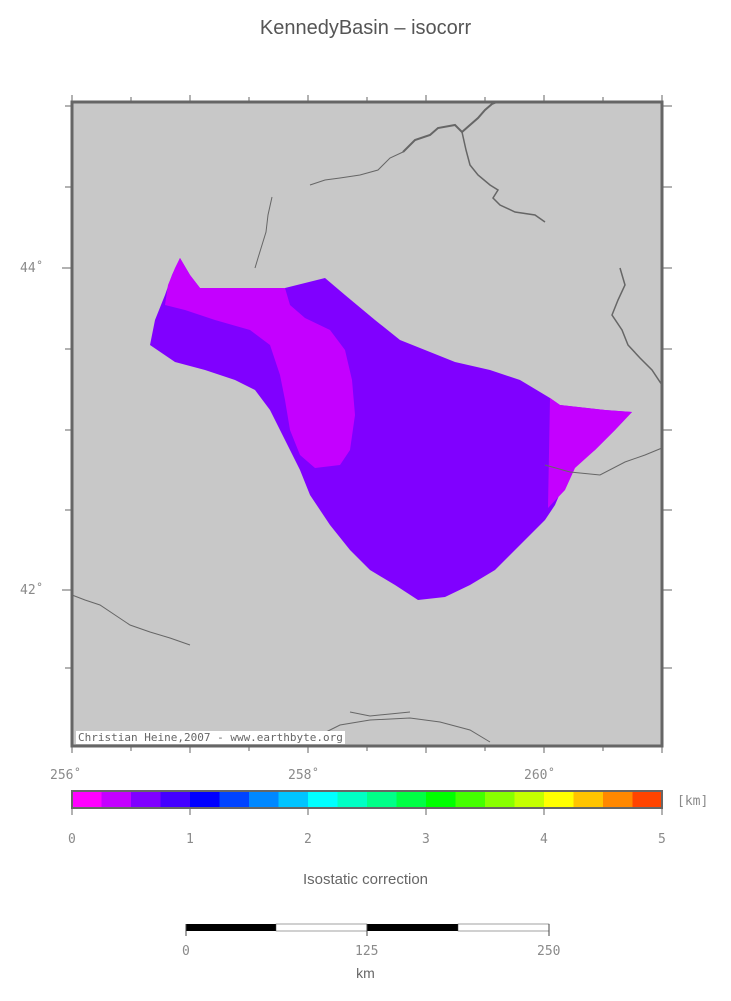 The height and width of the screenshot is (1001, 731). I want to click on river-east, so click(637, 326).